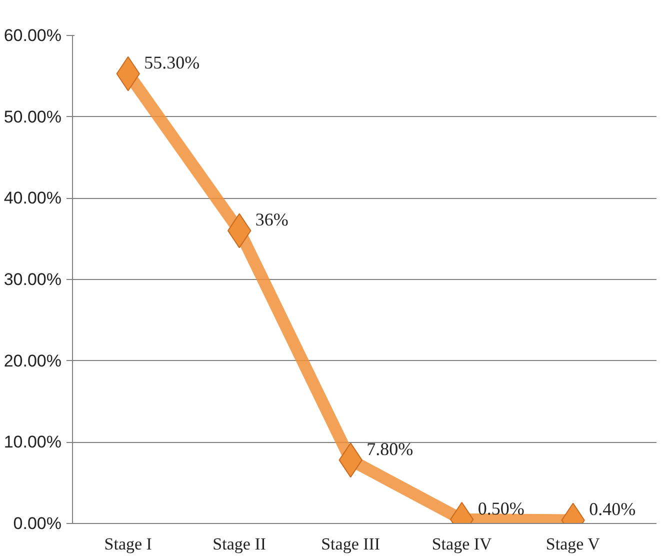 This screenshot has width=664, height=556. I want to click on x-tick-label: Stage II, so click(239, 544).